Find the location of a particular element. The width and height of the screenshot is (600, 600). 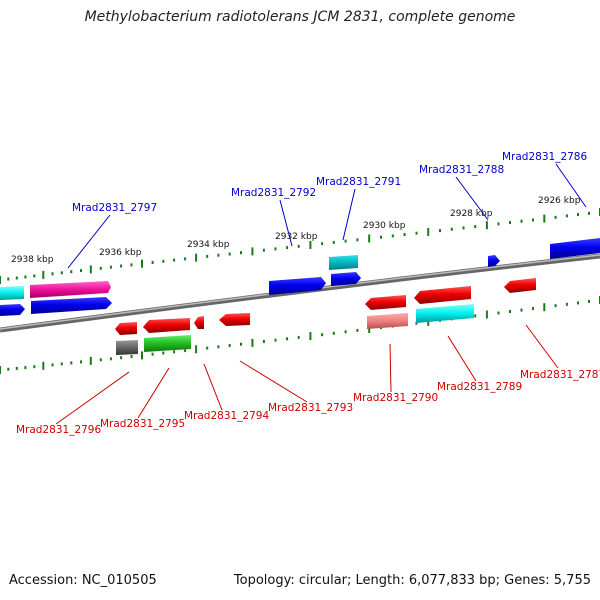

outer-scale is located at coordinates (300, 246).